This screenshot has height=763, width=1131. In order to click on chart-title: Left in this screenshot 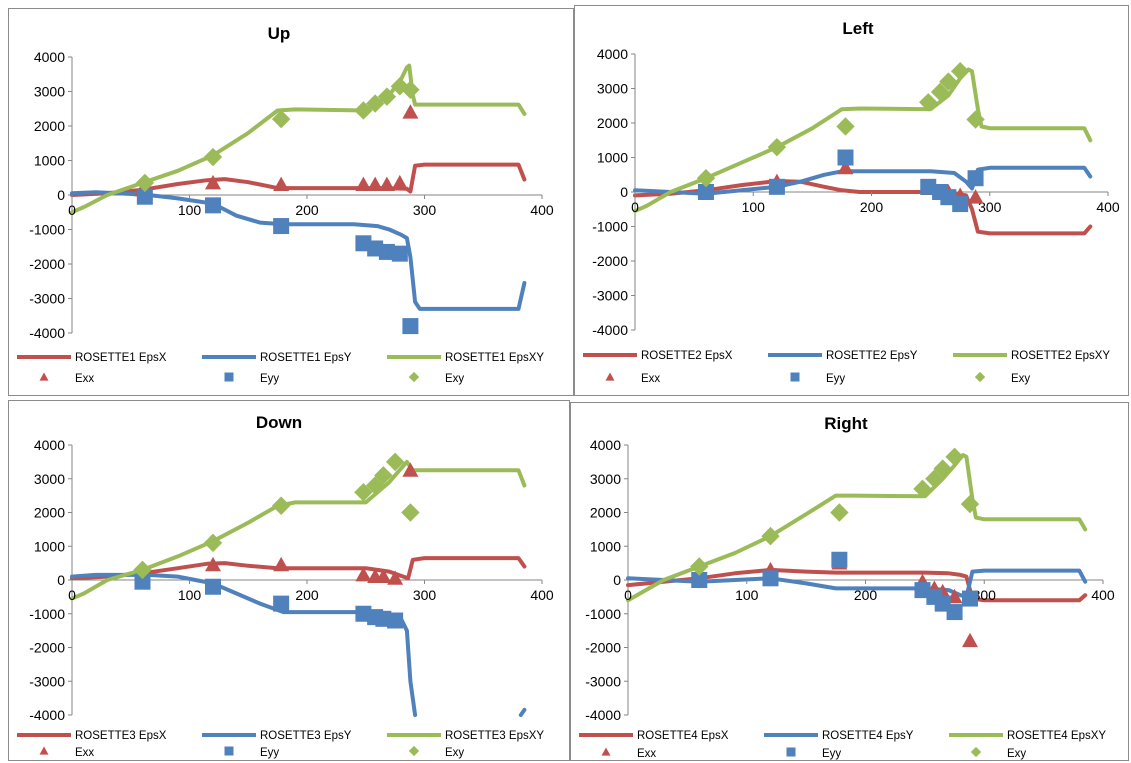, I will do `click(858, 28)`.